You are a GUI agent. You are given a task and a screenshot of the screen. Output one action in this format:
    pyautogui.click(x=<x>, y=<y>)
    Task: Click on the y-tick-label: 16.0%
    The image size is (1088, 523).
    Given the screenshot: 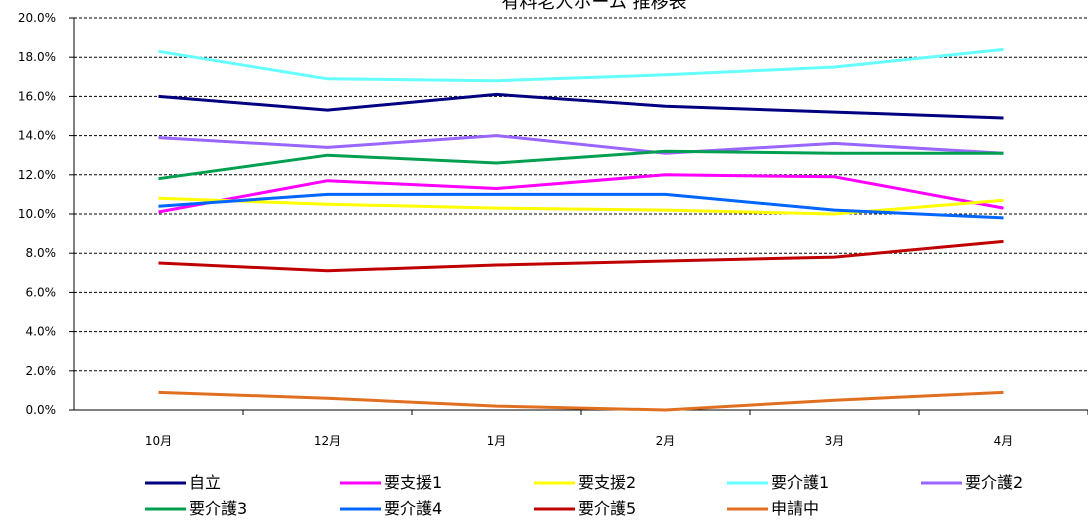 What is the action you would take?
    pyautogui.click(x=37, y=96)
    